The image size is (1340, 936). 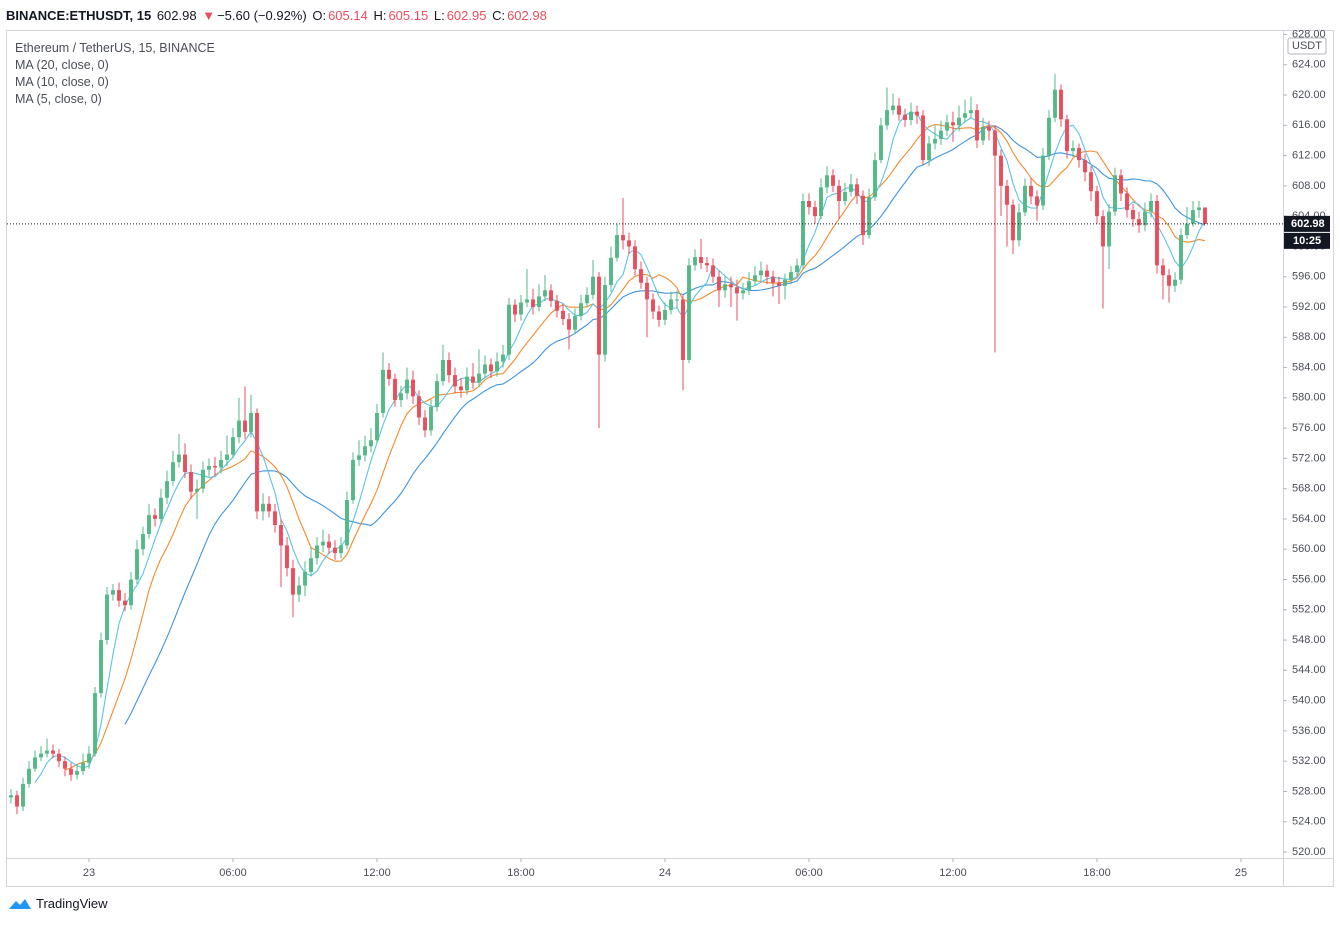 I want to click on x-tick-label: 25, so click(x=1241, y=873).